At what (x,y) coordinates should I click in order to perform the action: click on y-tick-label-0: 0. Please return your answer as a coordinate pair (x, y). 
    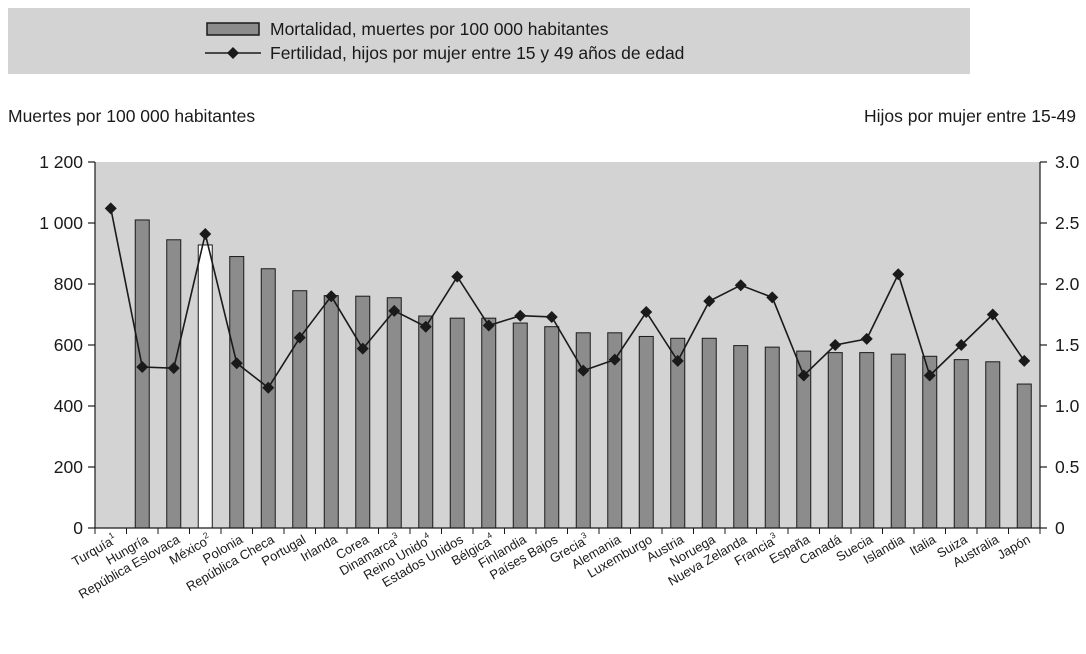
    Looking at the image, I should click on (78, 528).